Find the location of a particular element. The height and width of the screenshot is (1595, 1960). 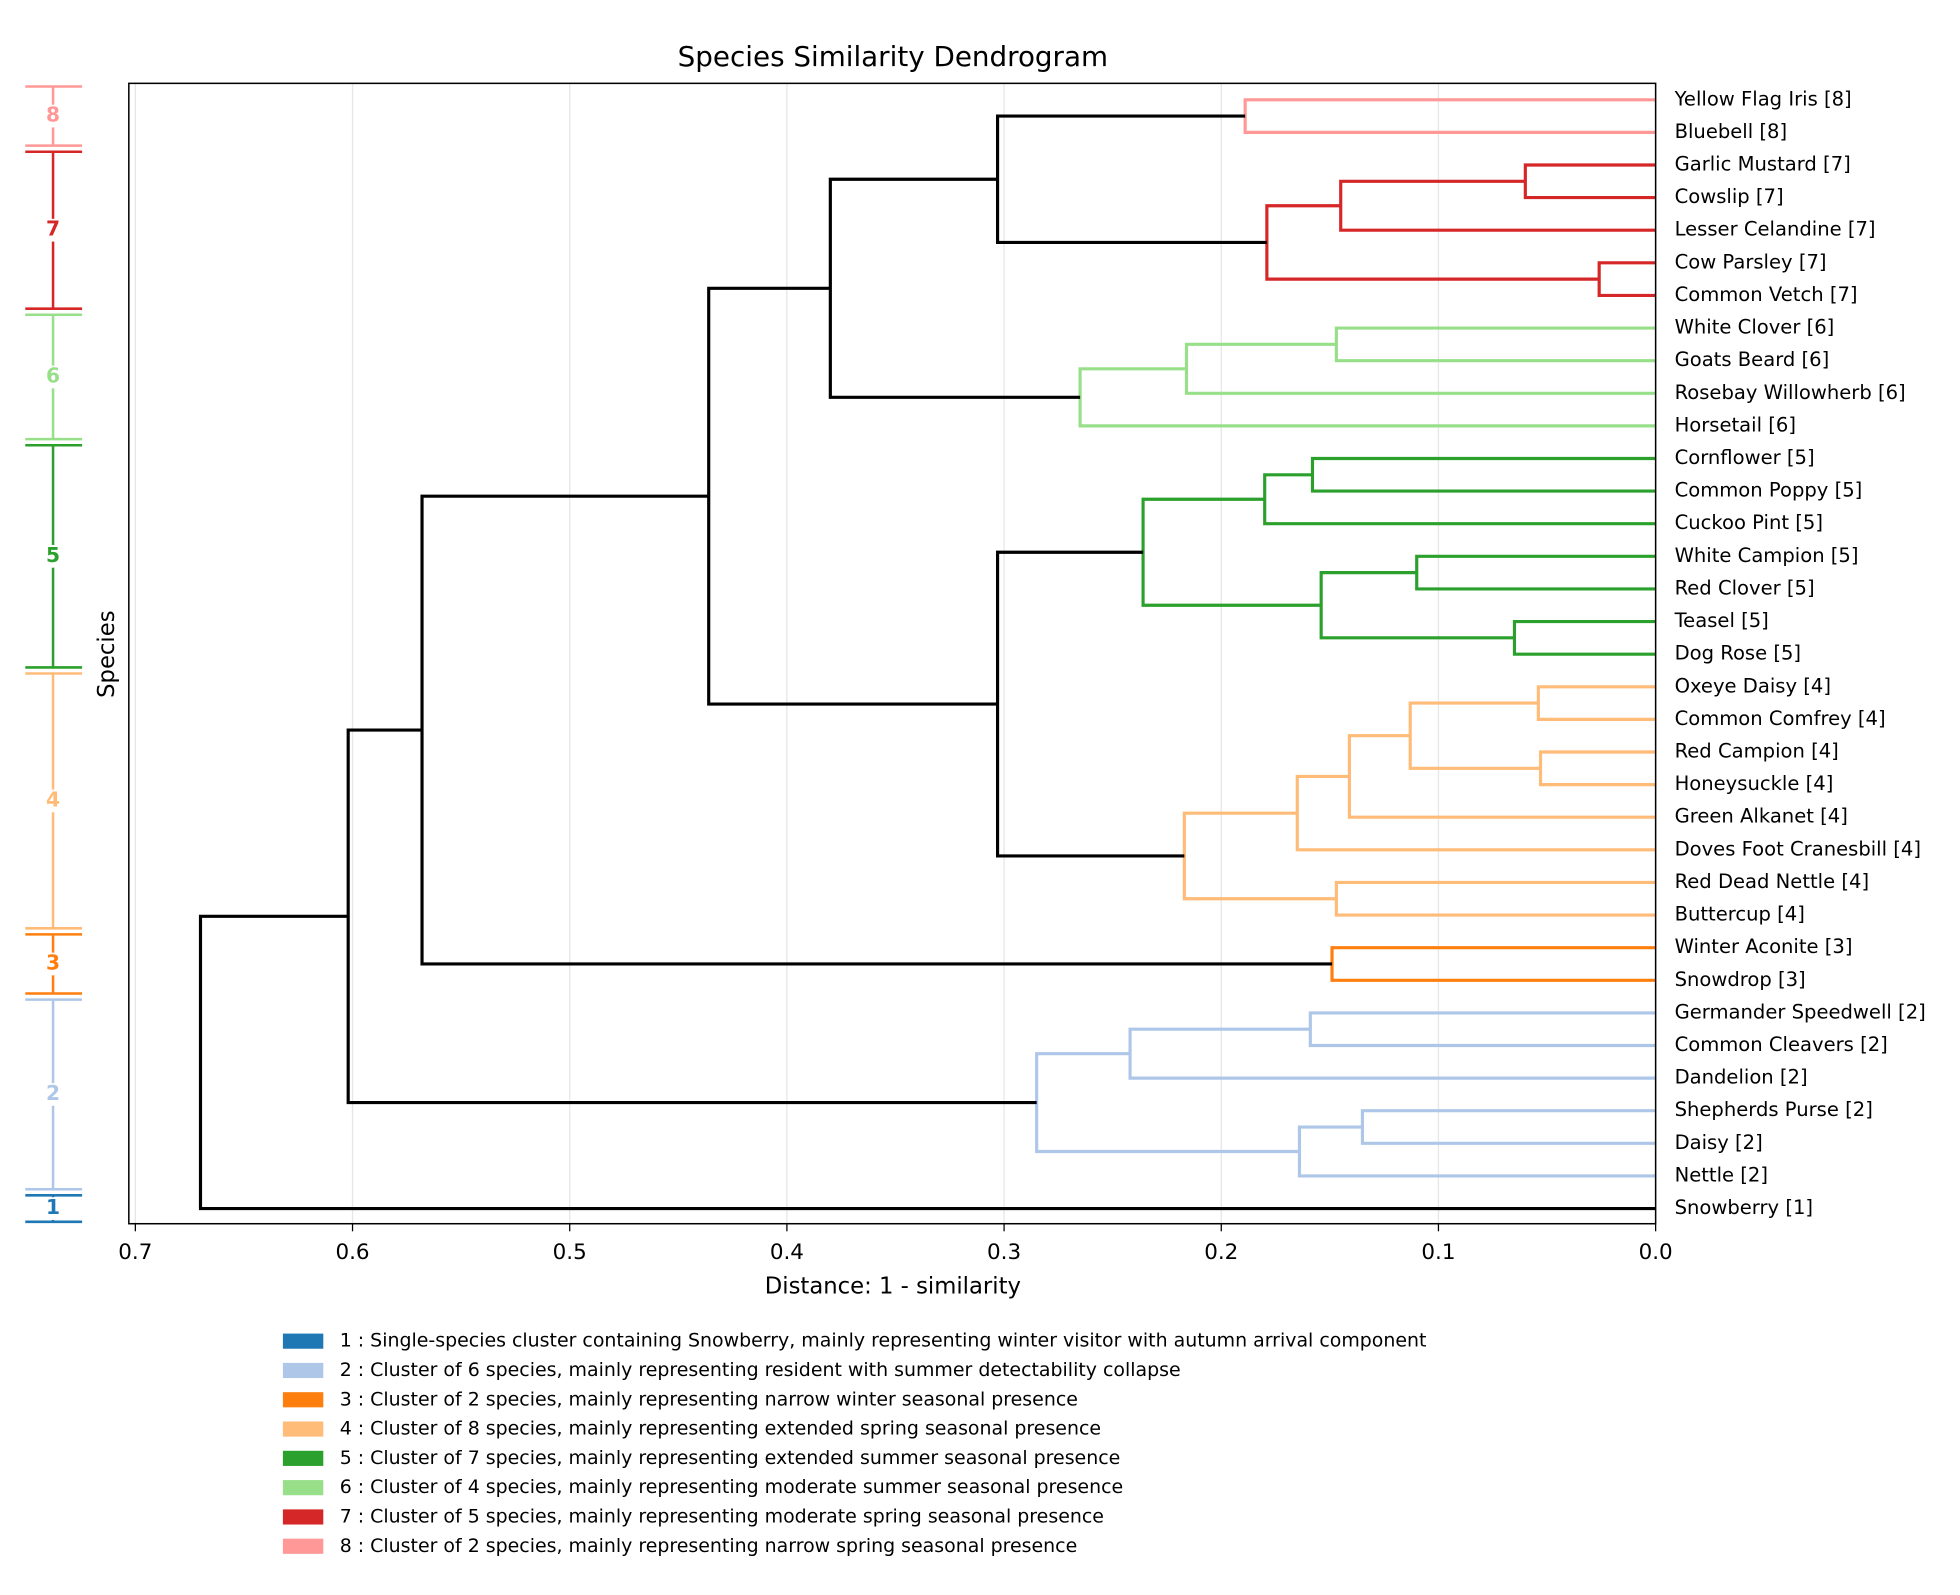

leaf-label: Winter Aconite [3] is located at coordinates (1764, 946).